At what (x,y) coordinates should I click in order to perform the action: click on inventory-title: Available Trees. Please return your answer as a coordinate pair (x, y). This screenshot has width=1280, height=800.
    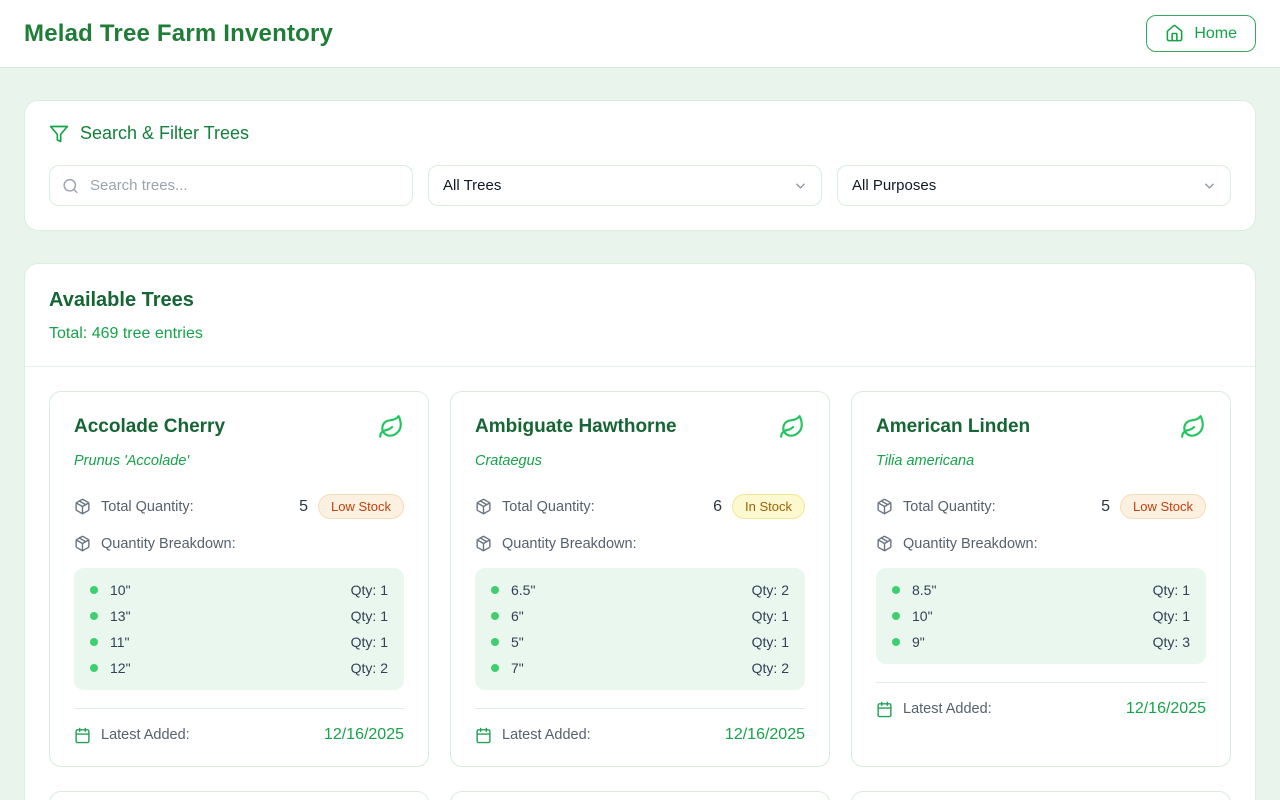
    Looking at the image, I should click on (121, 300).